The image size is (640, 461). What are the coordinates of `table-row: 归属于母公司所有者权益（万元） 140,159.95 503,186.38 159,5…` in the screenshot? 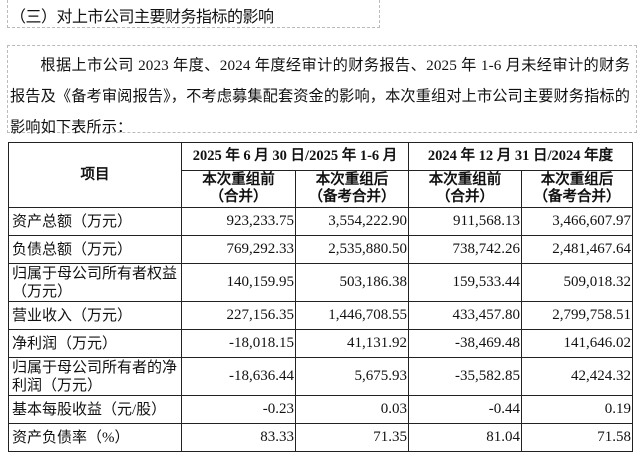 It's located at (320, 282).